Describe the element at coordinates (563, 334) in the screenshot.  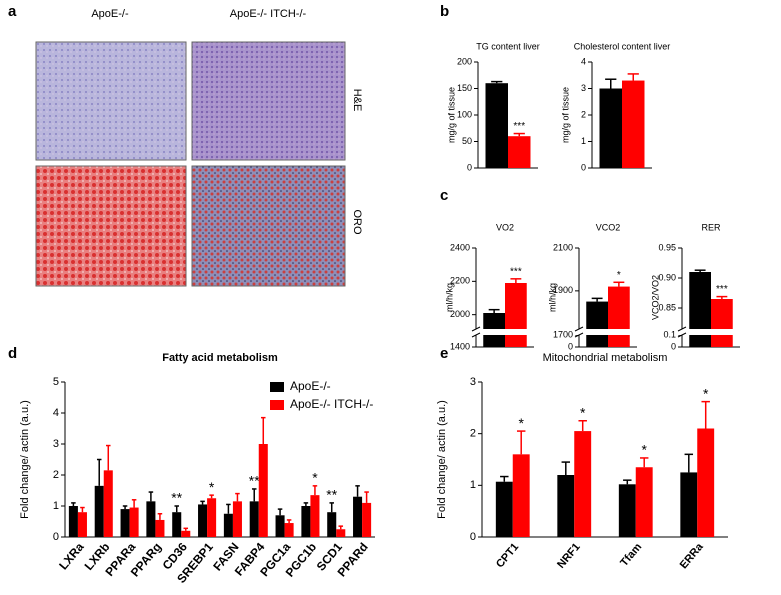
I see `y-tick-label: 1700` at that location.